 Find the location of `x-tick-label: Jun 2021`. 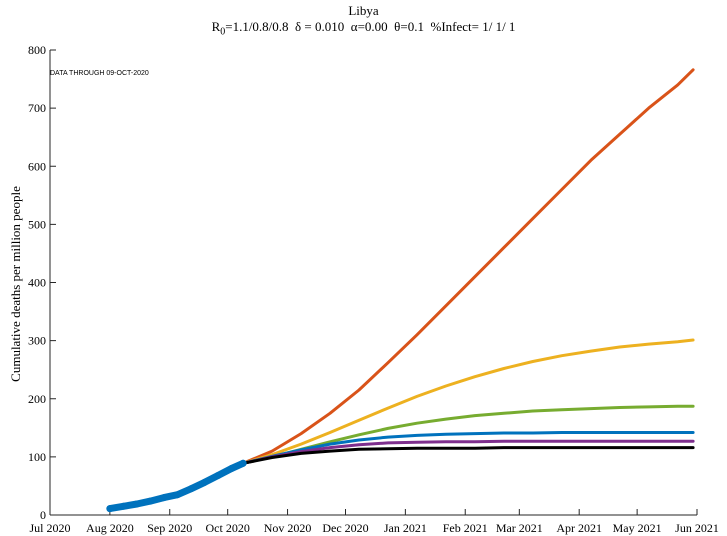

x-tick-label: Jun 2021 is located at coordinates (697, 528).